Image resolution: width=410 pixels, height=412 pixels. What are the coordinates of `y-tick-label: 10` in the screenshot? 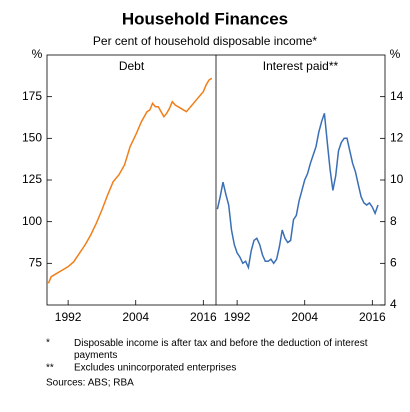 It's located at (397, 179).